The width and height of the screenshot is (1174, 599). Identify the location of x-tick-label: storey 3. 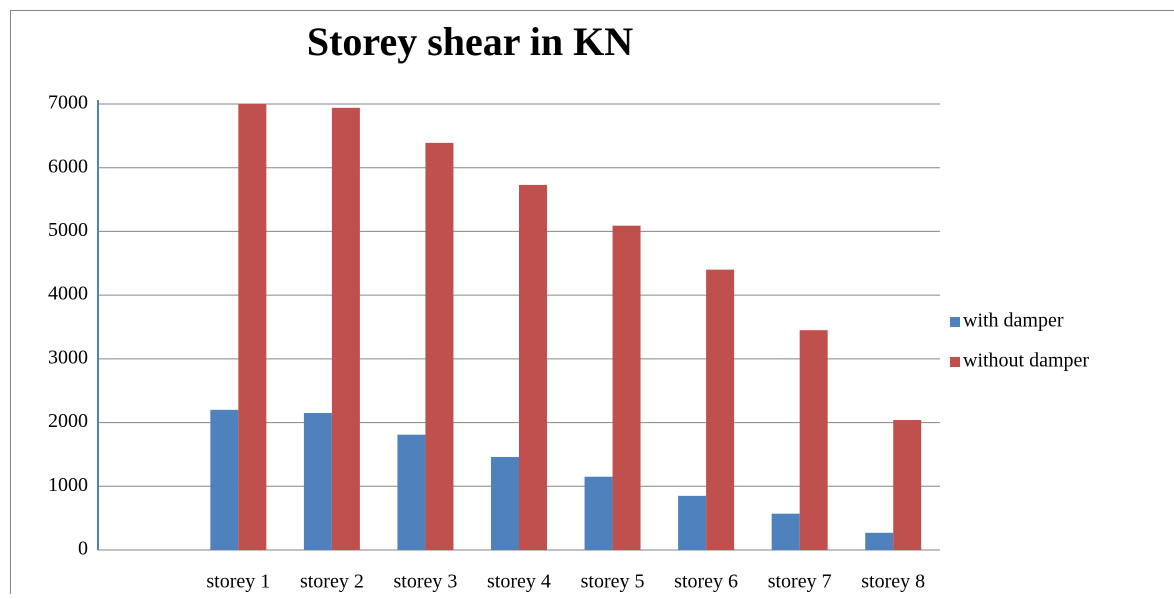
(425, 582).